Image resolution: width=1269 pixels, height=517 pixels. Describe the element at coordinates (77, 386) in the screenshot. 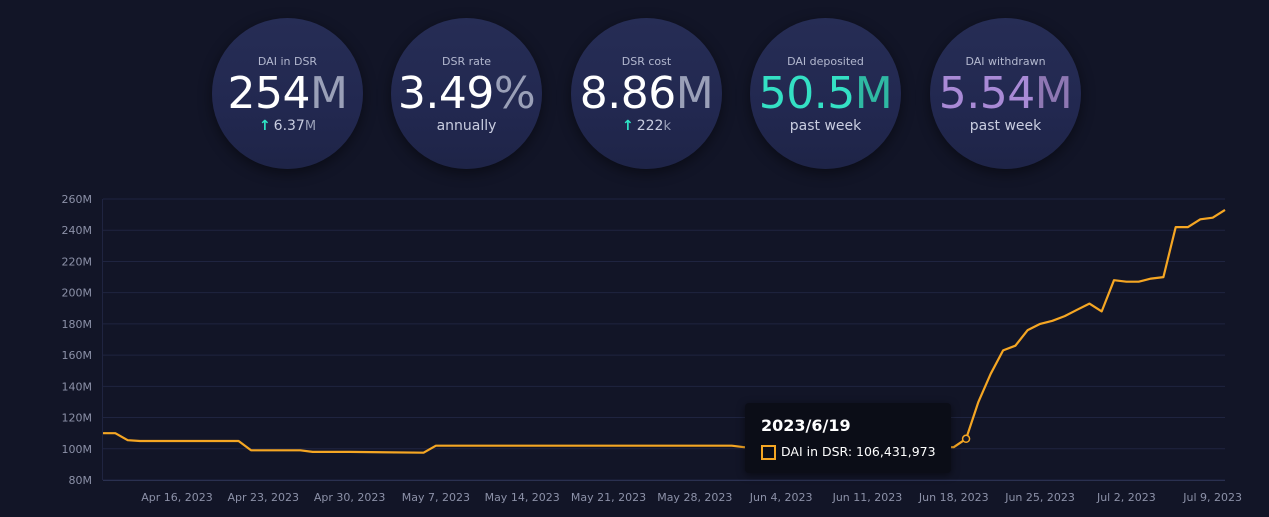

I see `y-tick-label: 140M` at that location.